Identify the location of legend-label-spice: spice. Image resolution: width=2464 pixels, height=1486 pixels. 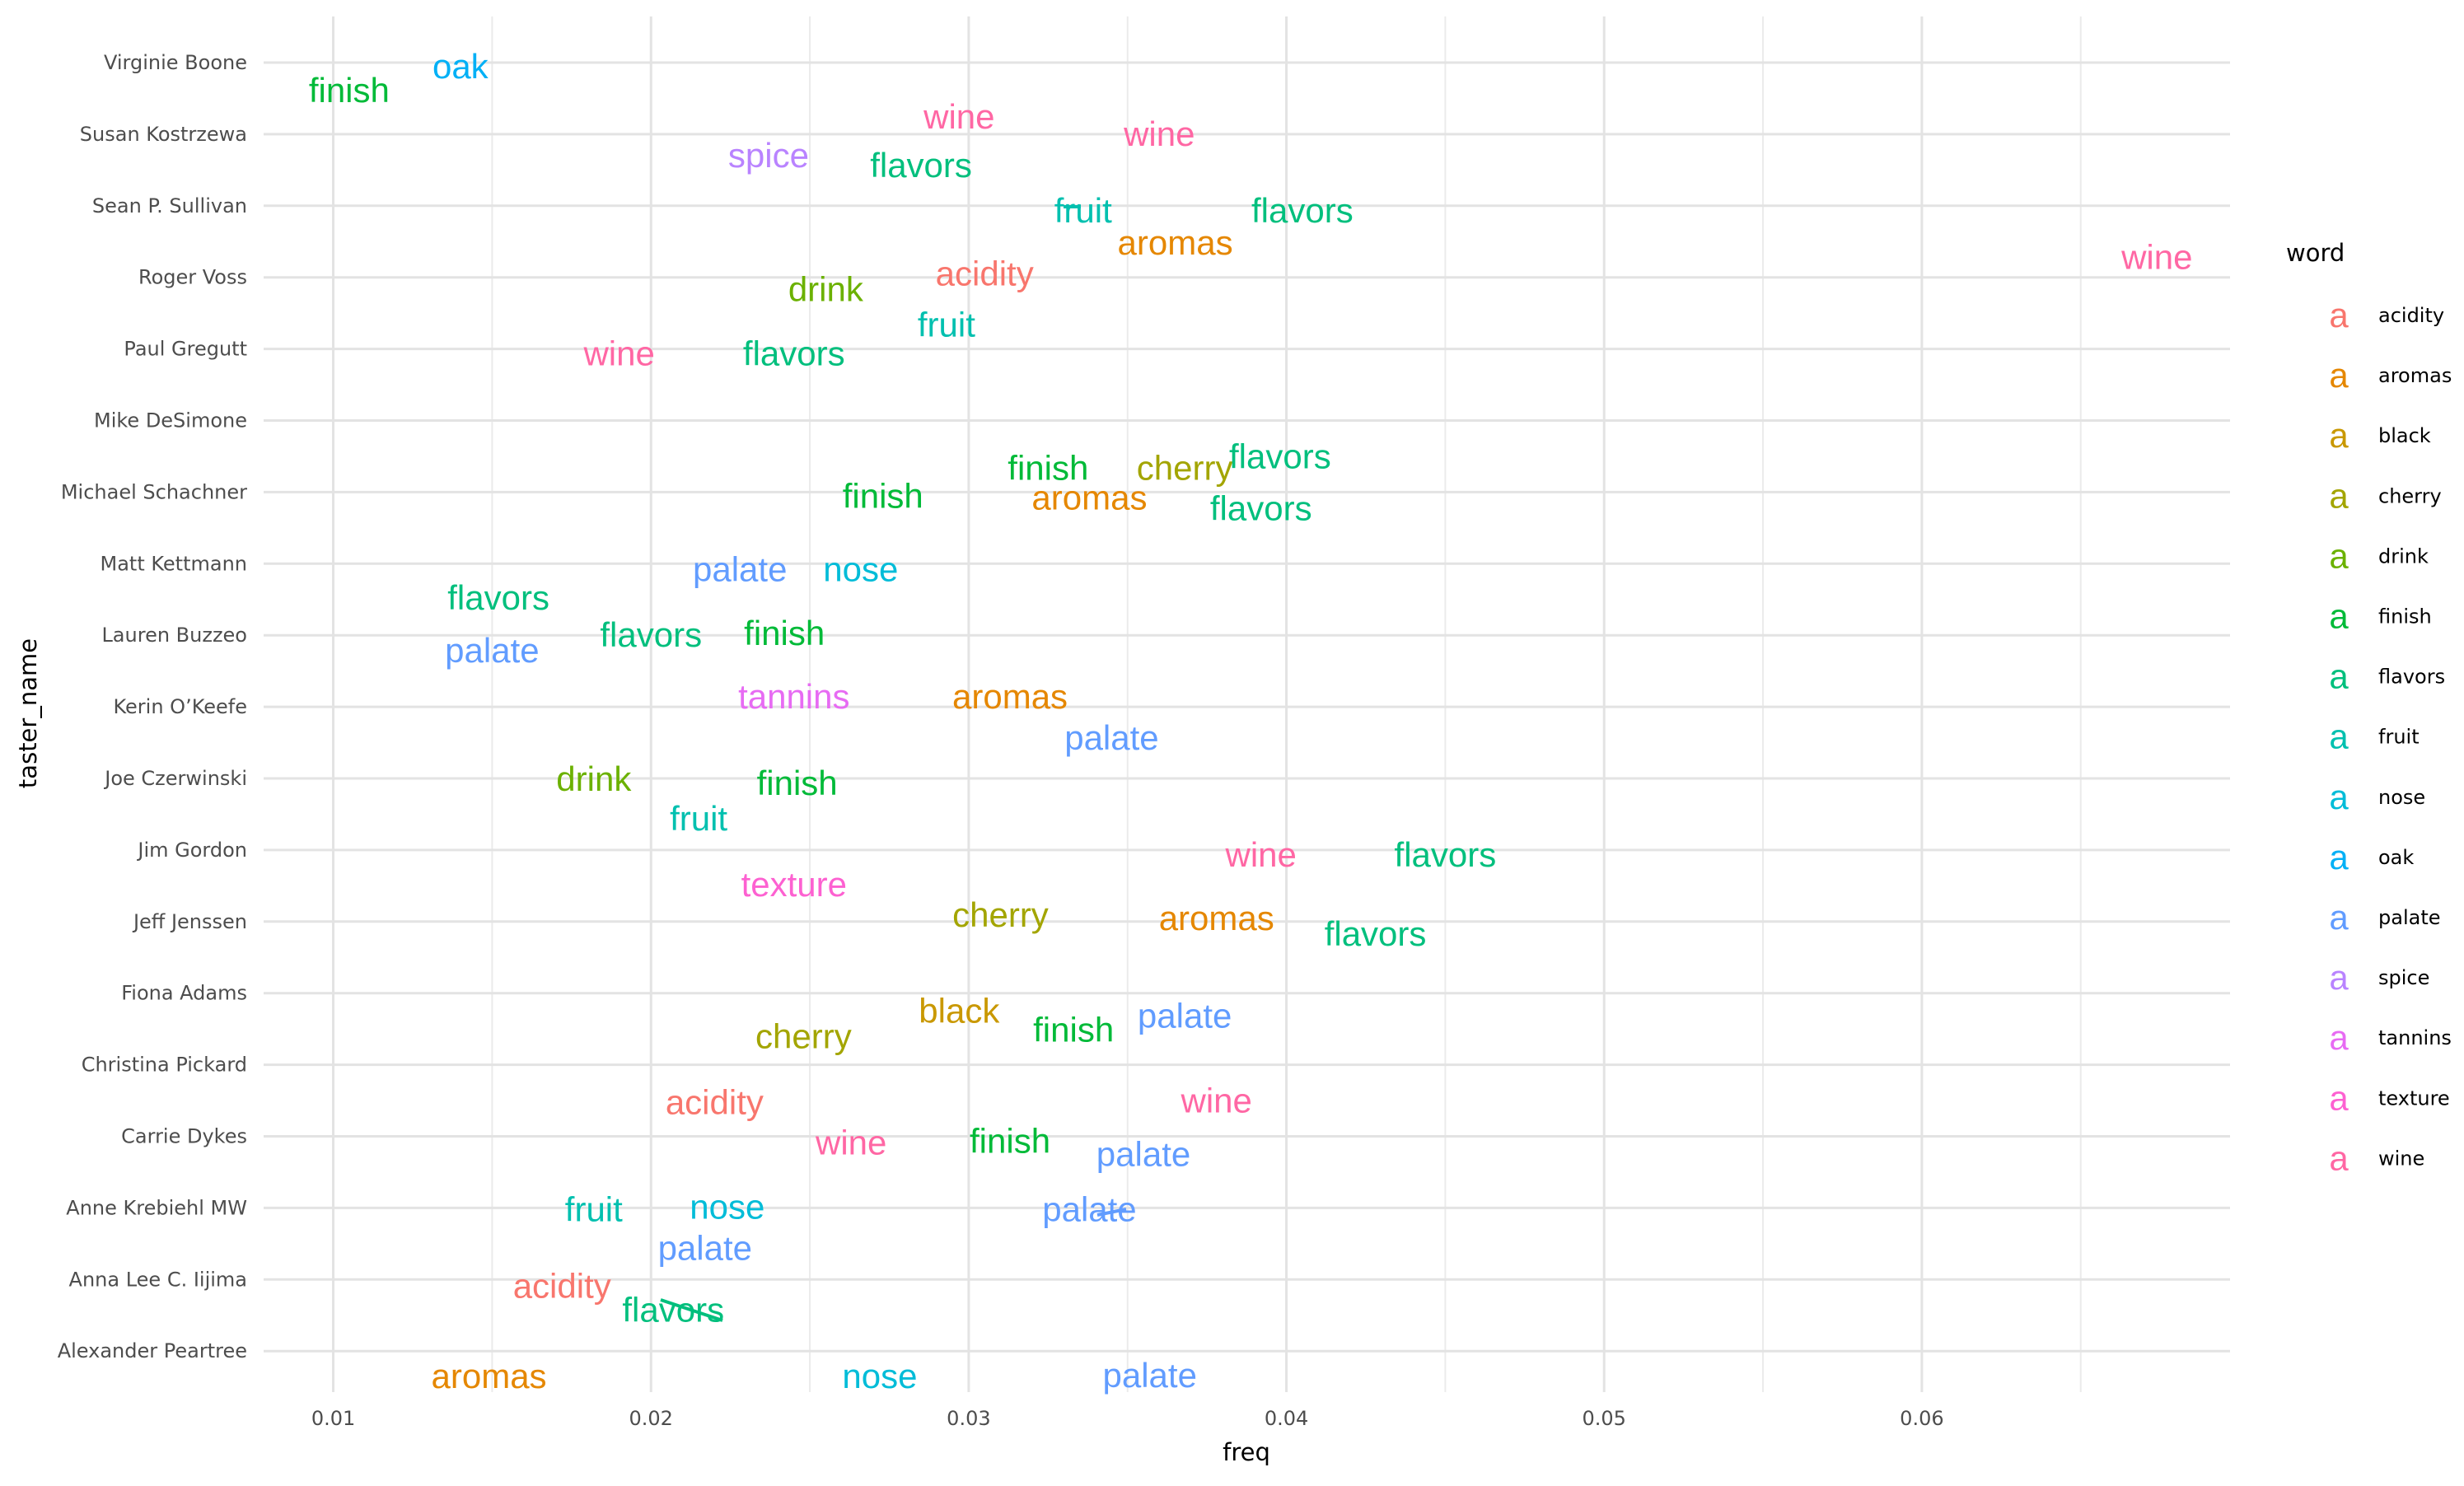
(2403, 977).